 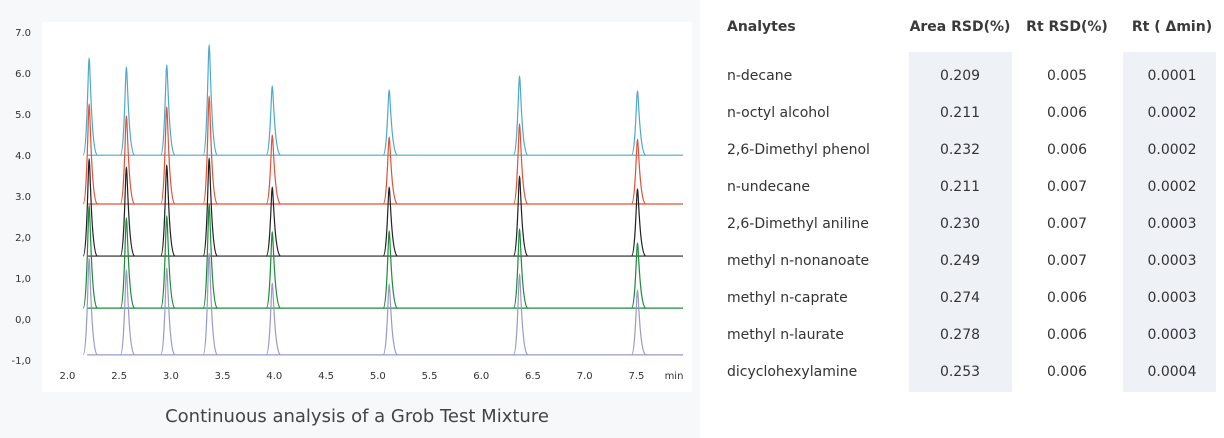 What do you see at coordinates (21, 361) in the screenshot?
I see `y-tick-label: -1,0` at bounding box center [21, 361].